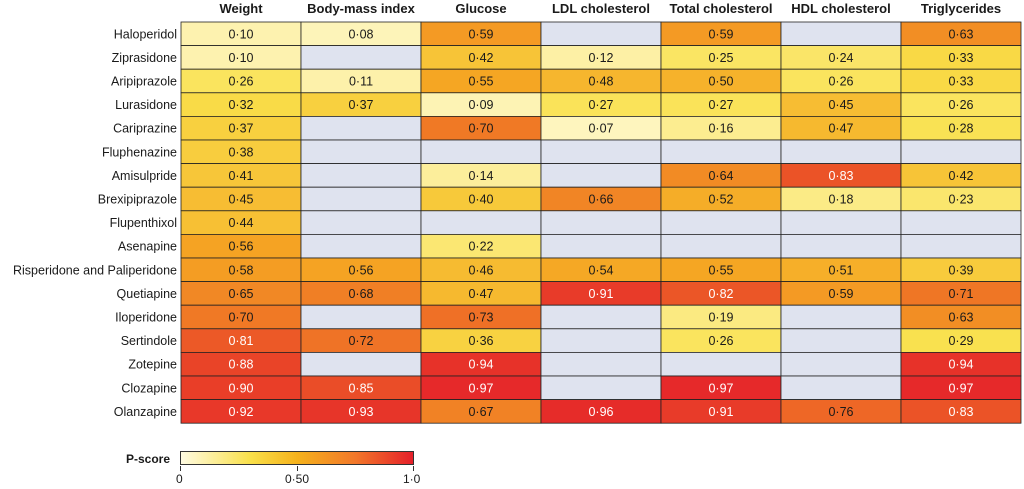  What do you see at coordinates (480, 105) in the screenshot?
I see `cell-value-label: 0·09` at bounding box center [480, 105].